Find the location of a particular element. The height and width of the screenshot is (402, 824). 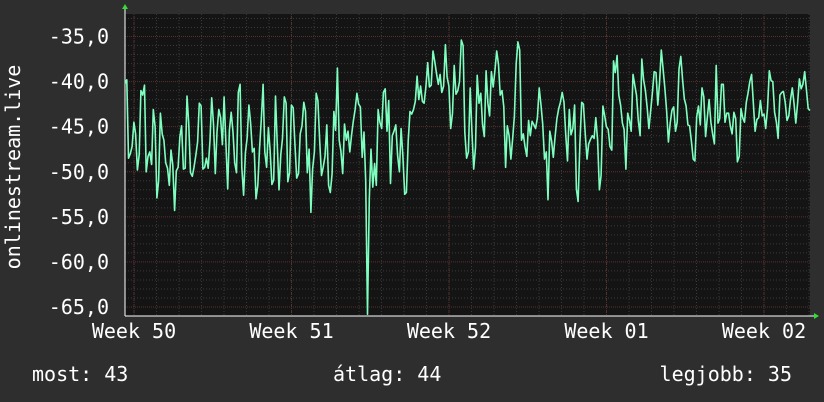

max-value: legjobb: 35 is located at coordinates (725, 374).